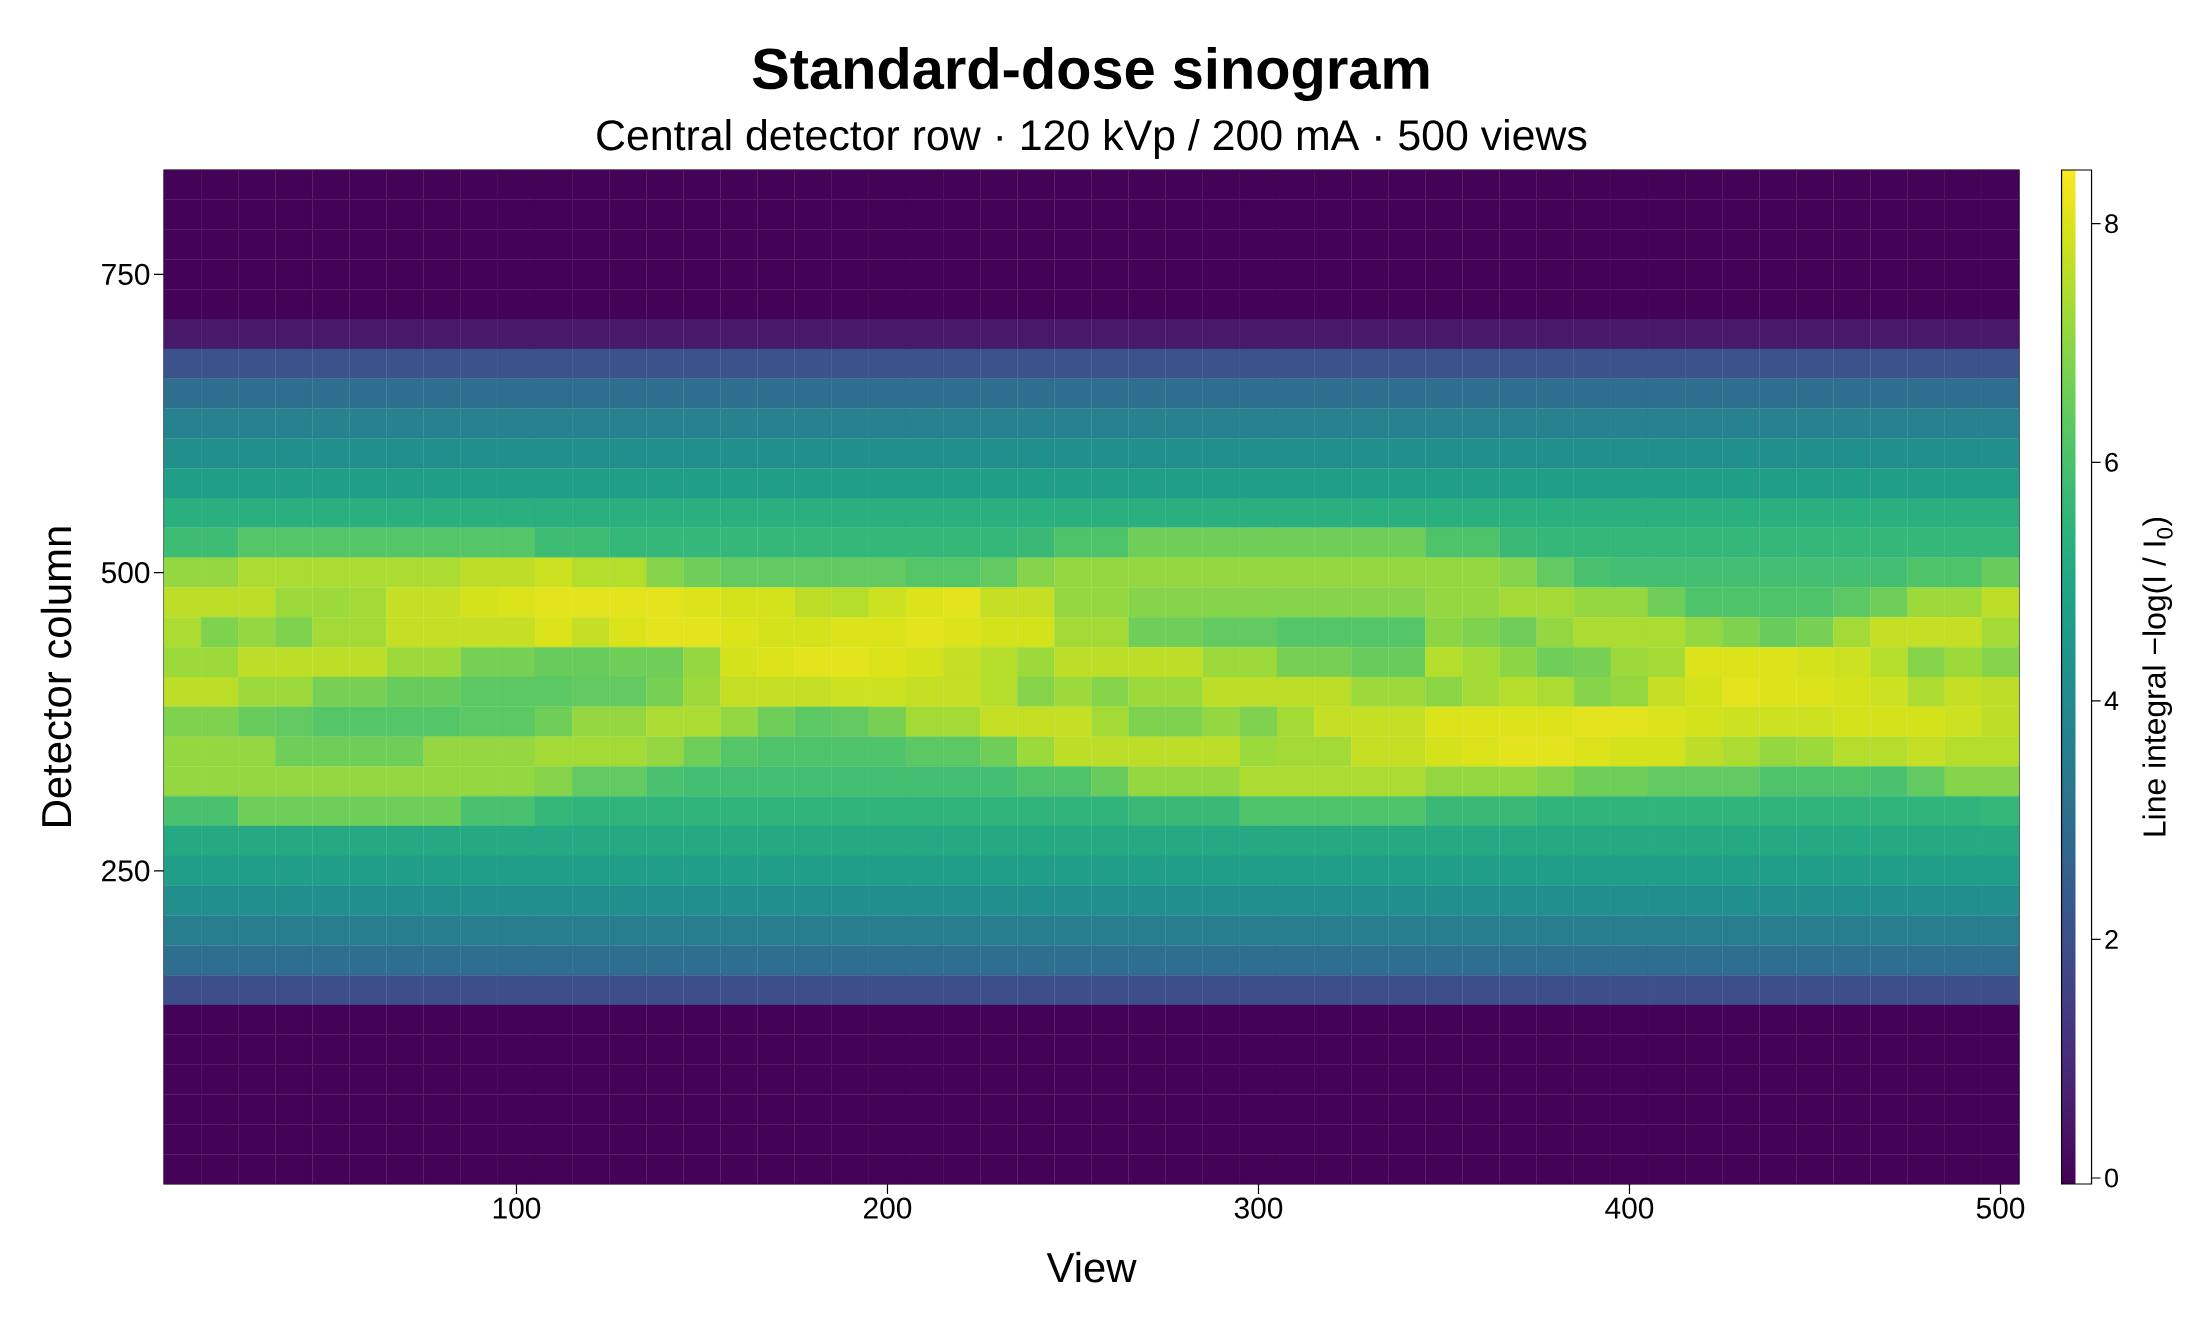 This screenshot has width=2200, height=1320. I want to click on chart-title: Standard-dose sinogram, so click(1090, 74).